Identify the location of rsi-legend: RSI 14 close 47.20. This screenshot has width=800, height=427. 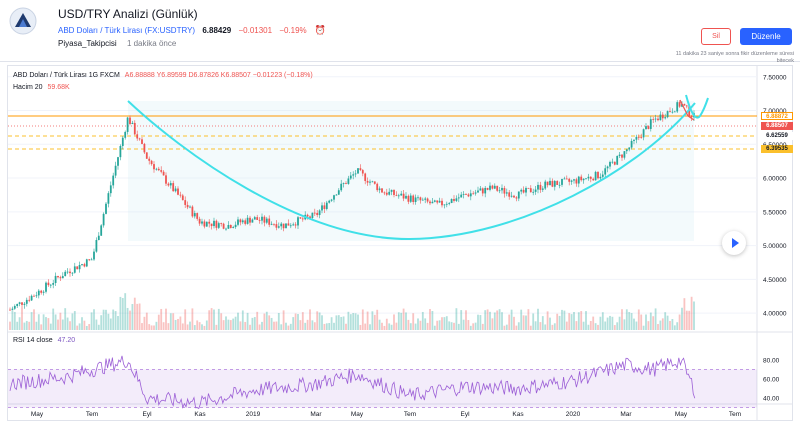
(44, 340).